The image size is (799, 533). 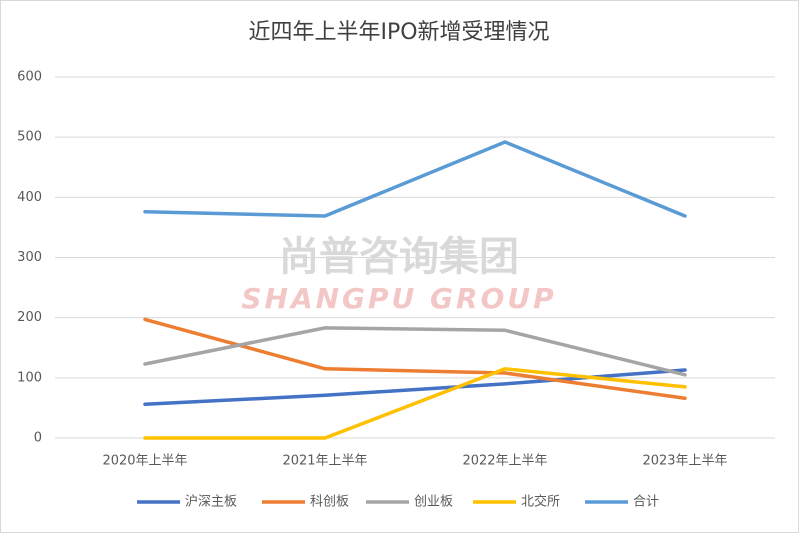 What do you see at coordinates (29, 317) in the screenshot?
I see `y-tick-label: 200` at bounding box center [29, 317].